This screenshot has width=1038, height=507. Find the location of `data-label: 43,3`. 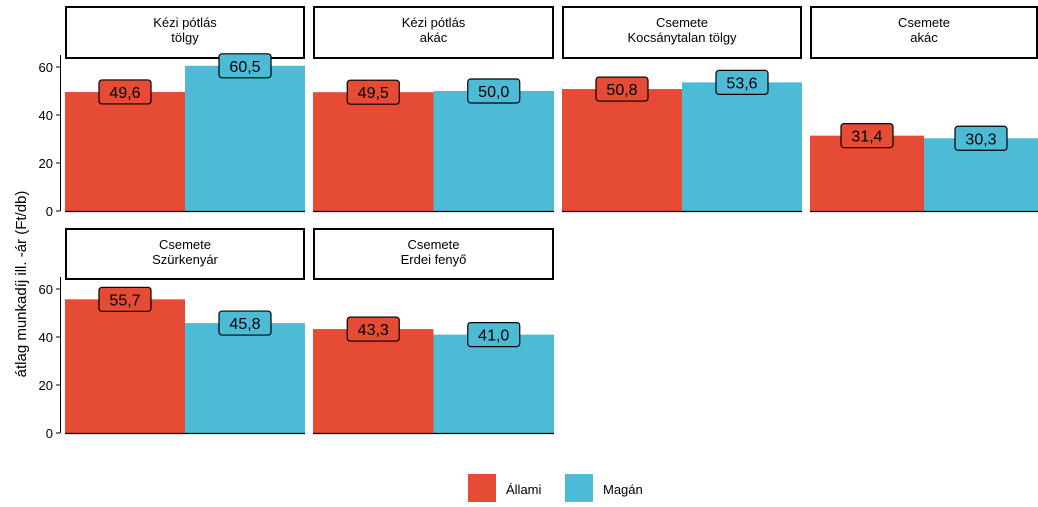

data-label: 43,3 is located at coordinates (373, 330).